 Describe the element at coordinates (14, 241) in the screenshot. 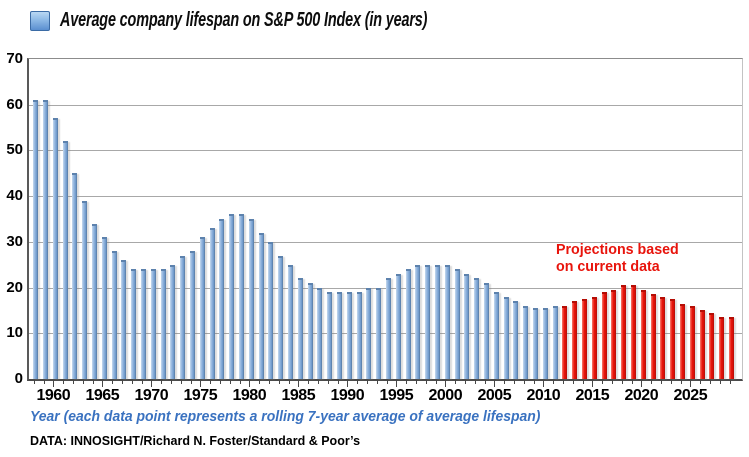

I see `y-axis-tick-label: 30` at that location.